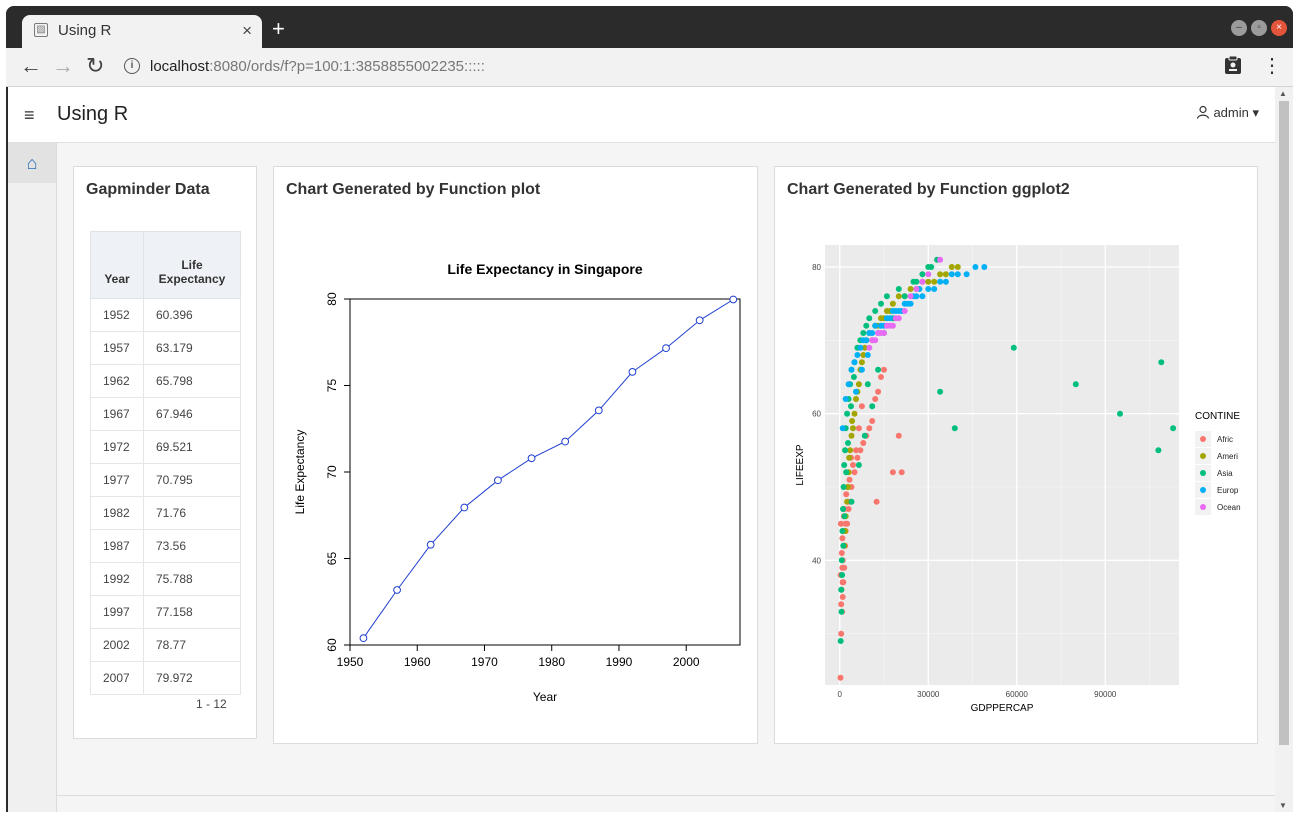 The width and height of the screenshot is (1302, 819). Describe the element at coordinates (800, 464) in the screenshot. I see `y-axis-label: LIFEEXP` at that location.